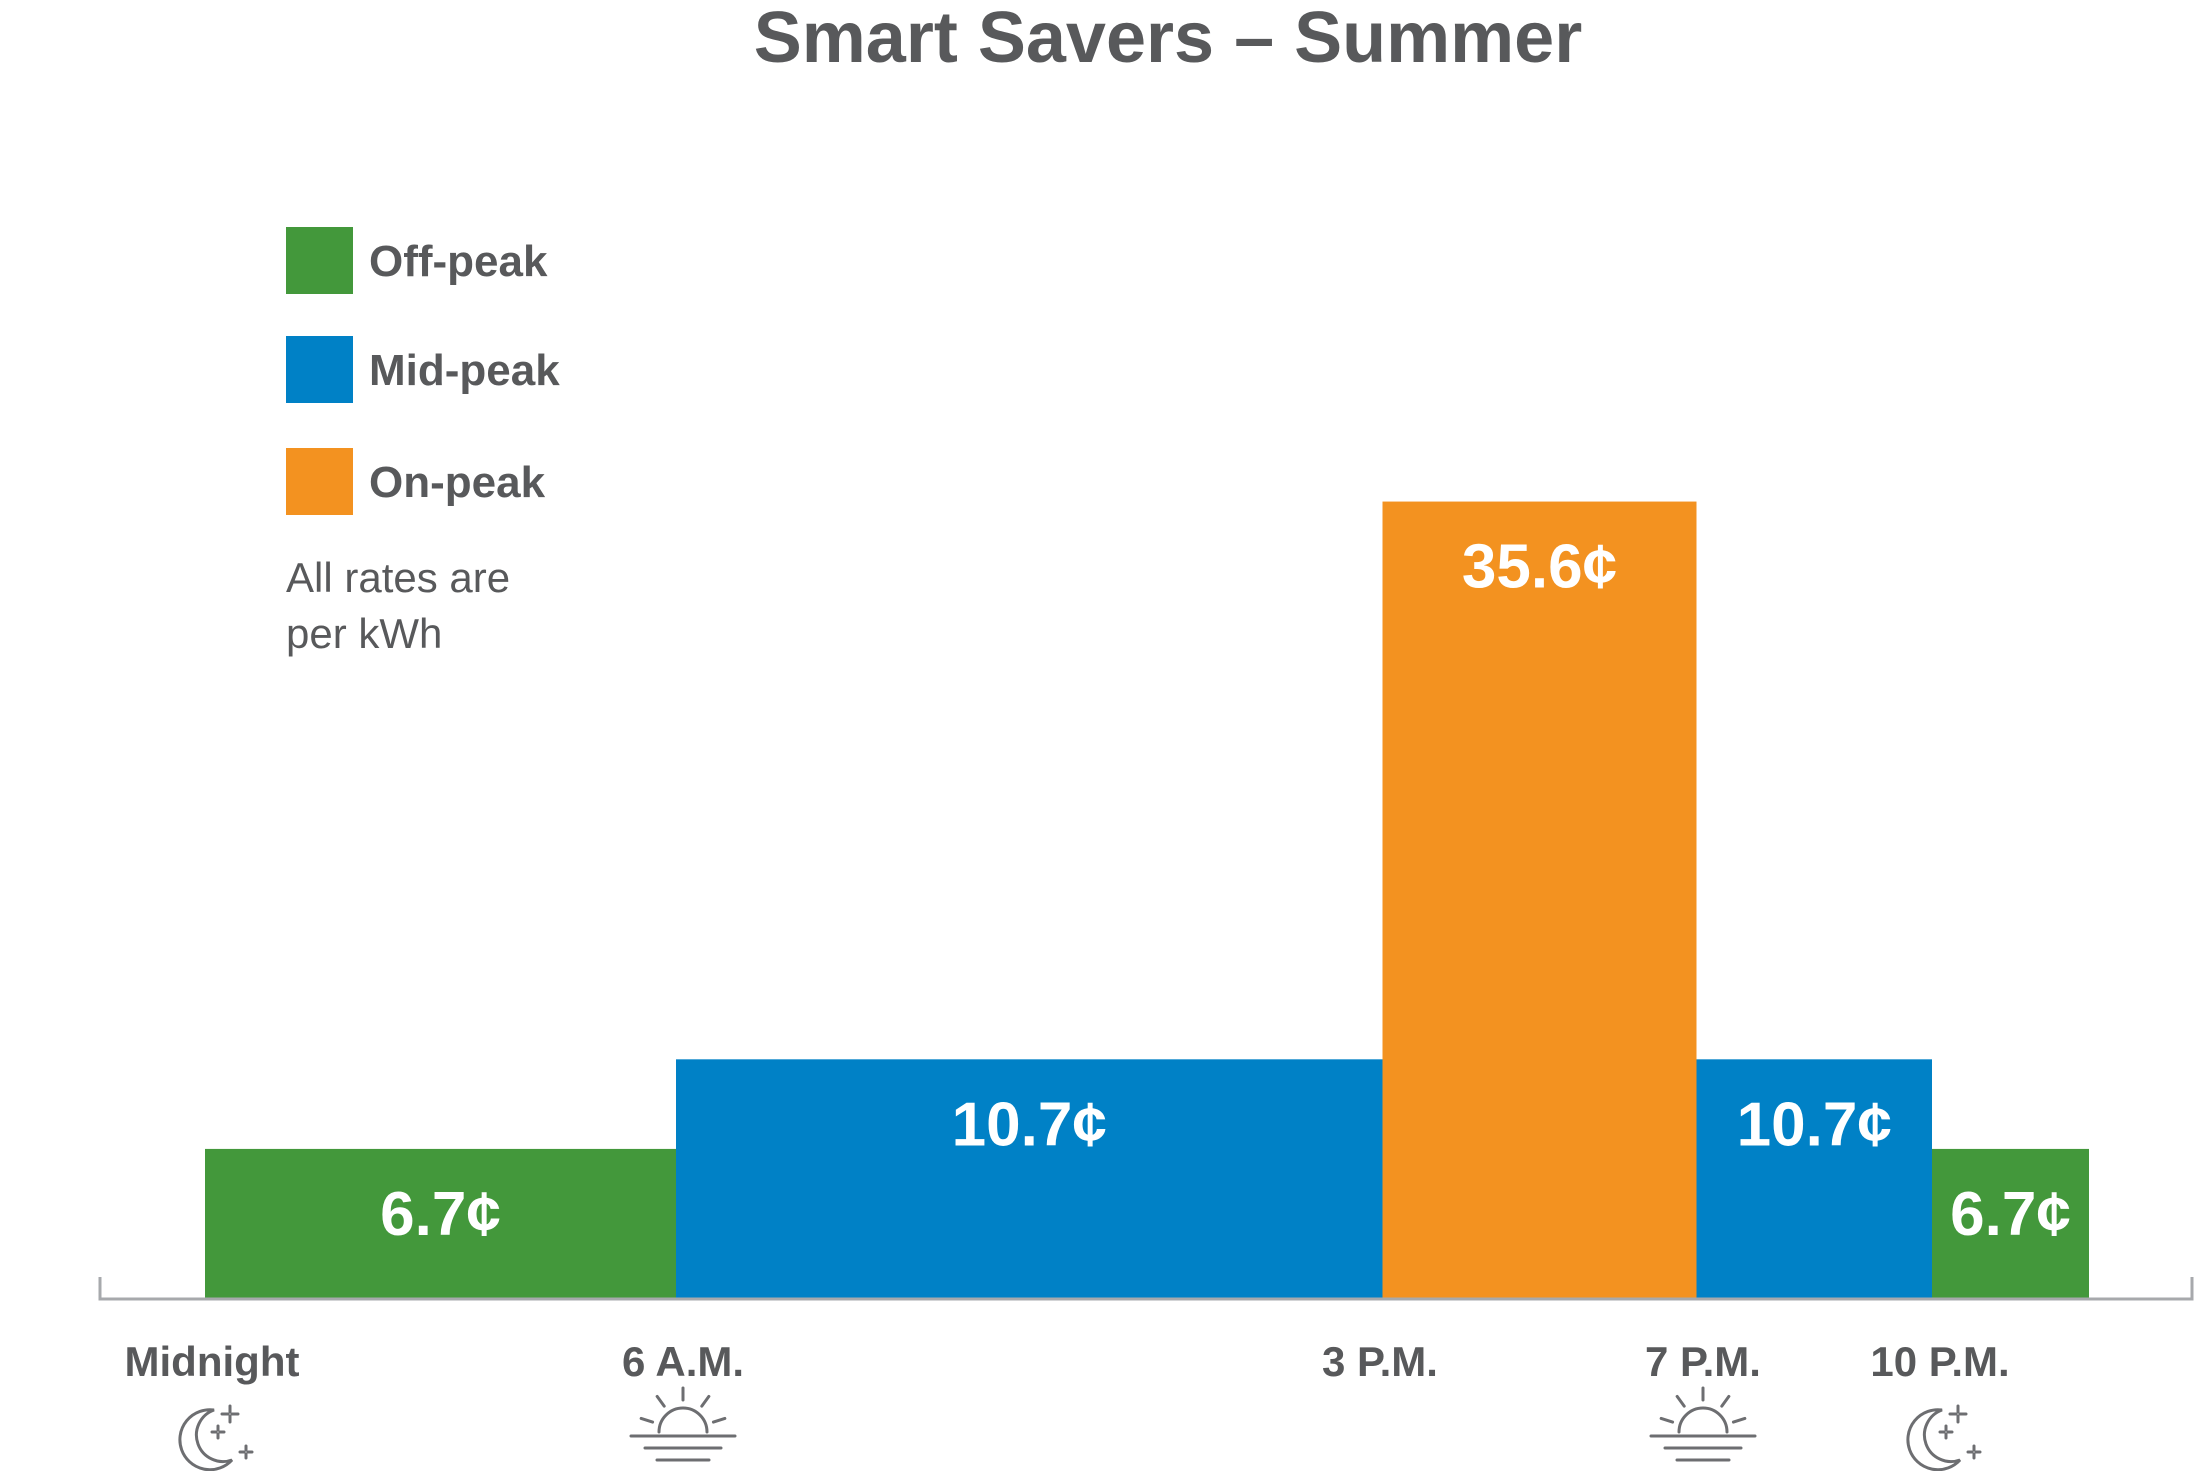  Describe the element at coordinates (319, 369) in the screenshot. I see `legend-swatch-mid-peak` at that location.